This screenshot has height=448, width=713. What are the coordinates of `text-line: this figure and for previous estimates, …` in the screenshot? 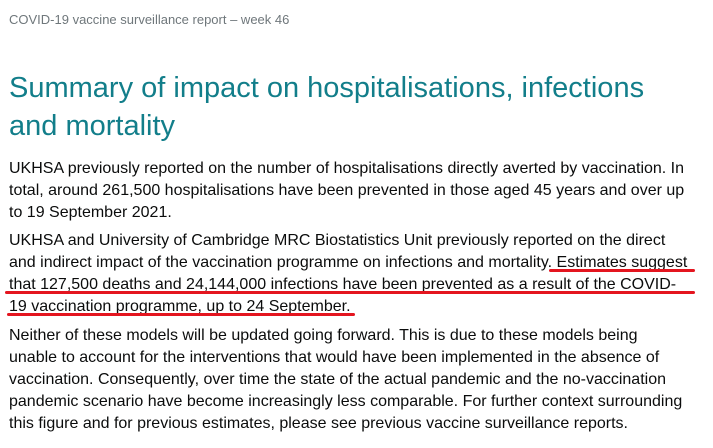 It's located at (318, 423).